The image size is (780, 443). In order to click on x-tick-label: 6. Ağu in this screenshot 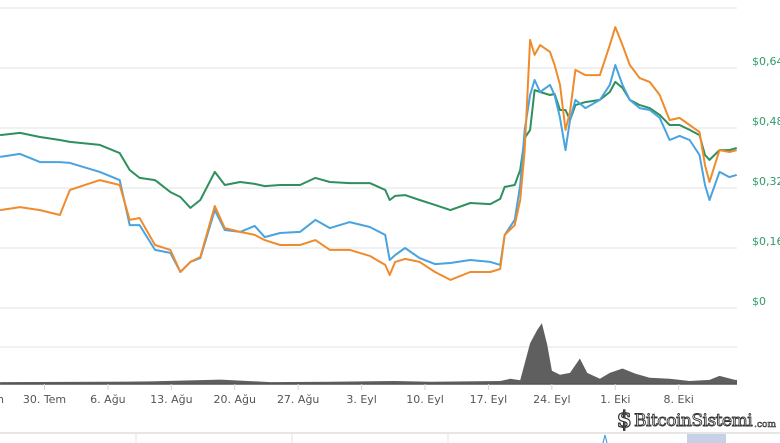, I will do `click(107, 399)`.